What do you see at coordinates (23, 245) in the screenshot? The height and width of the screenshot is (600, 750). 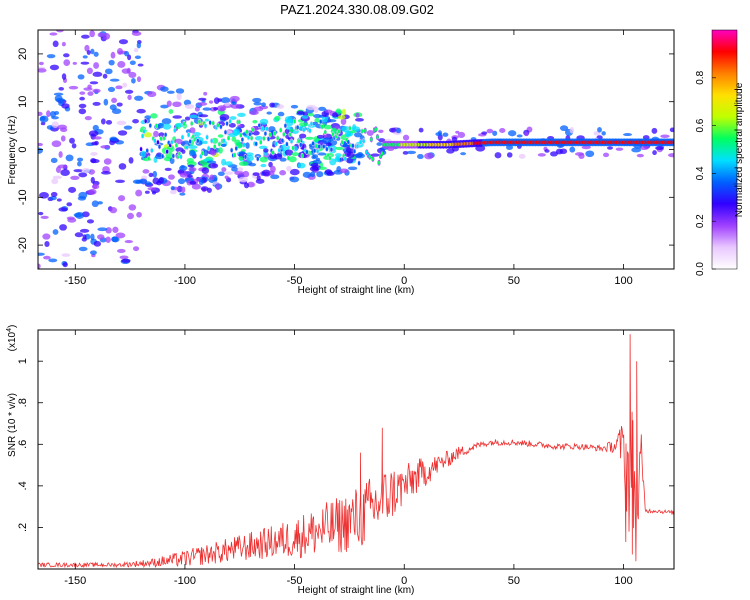 I see `spectrogram-y-tick-label: -20` at bounding box center [23, 245].